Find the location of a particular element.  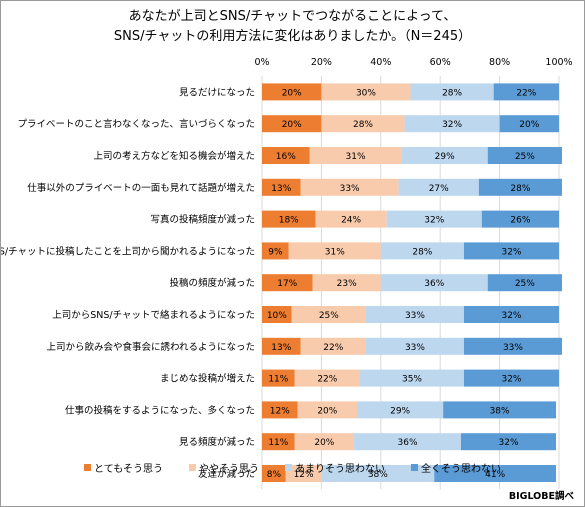

data-label: 11% is located at coordinates (278, 443).